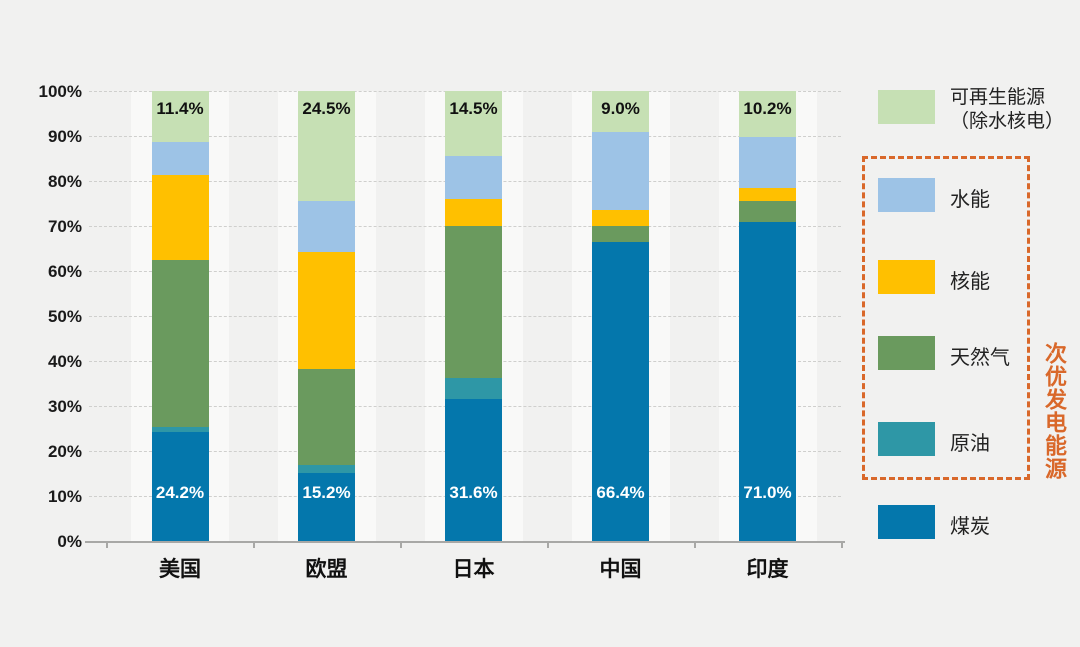 This screenshot has width=1080, height=647. What do you see at coordinates (473, 124) in the screenshot?
I see `bar-segment-日本-可再生能源（除水核电）` at bounding box center [473, 124].